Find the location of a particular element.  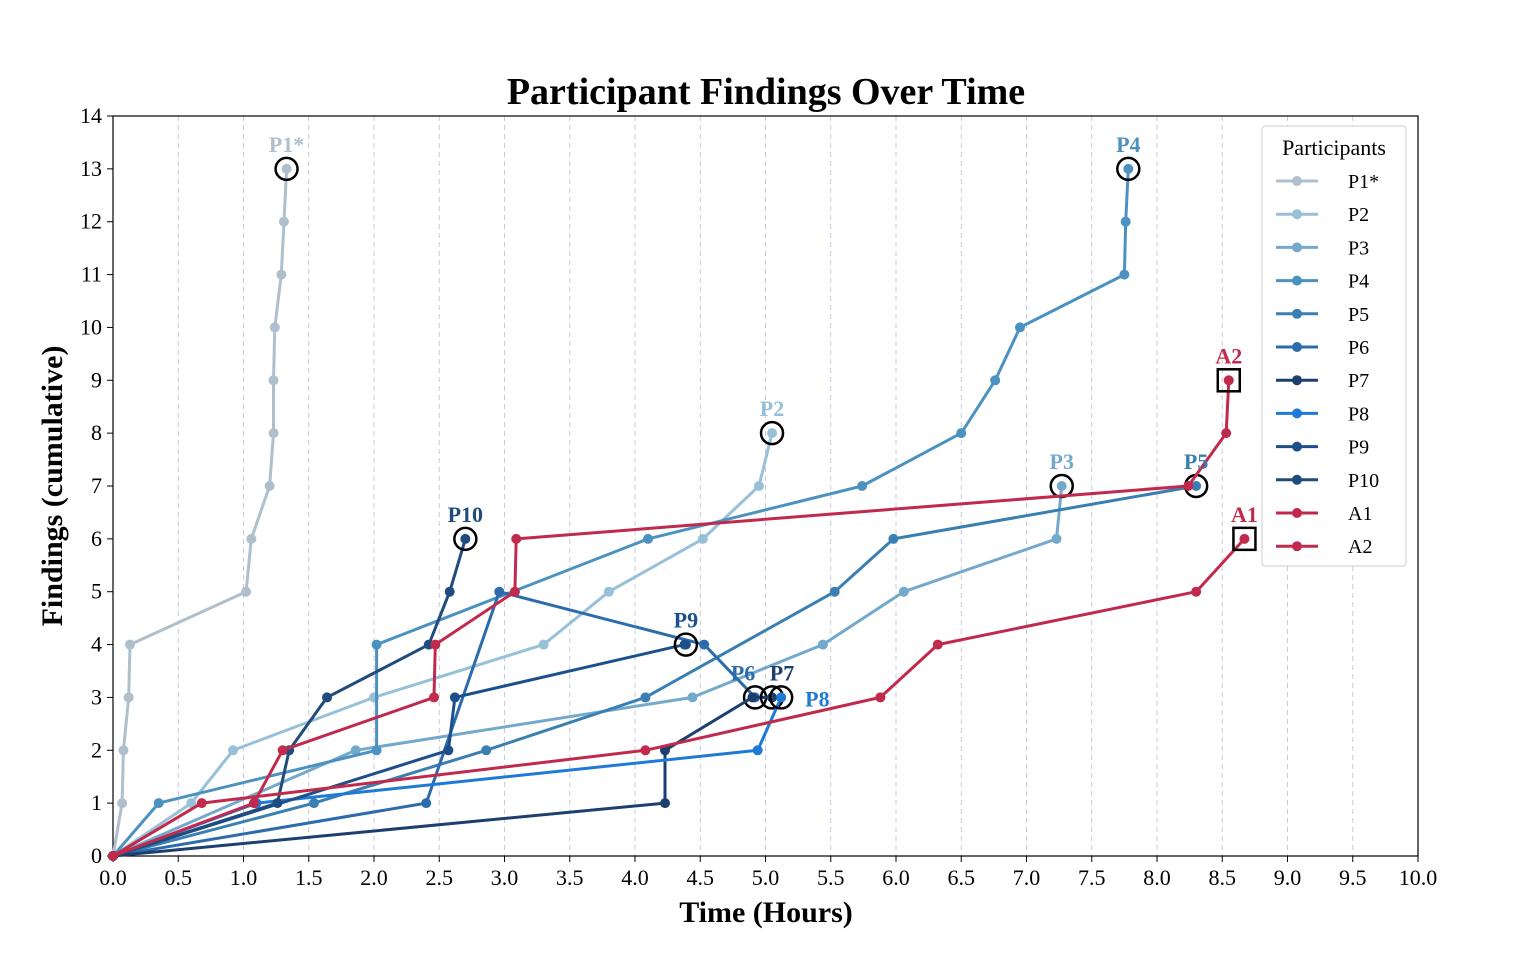

x-tick-label: 3.0 is located at coordinates (505, 877).